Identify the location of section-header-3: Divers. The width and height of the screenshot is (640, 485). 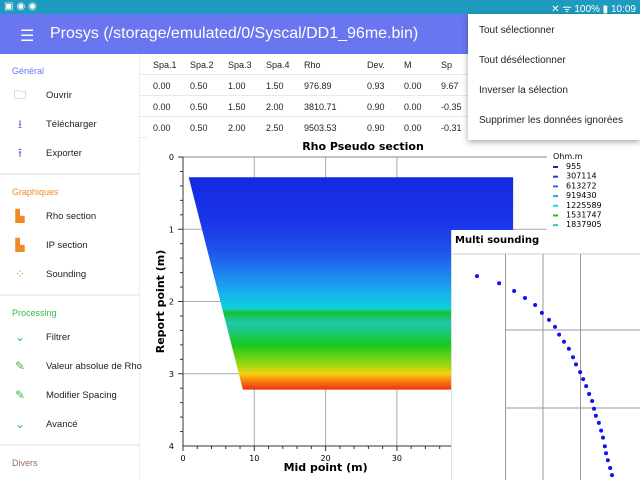
(25, 463).